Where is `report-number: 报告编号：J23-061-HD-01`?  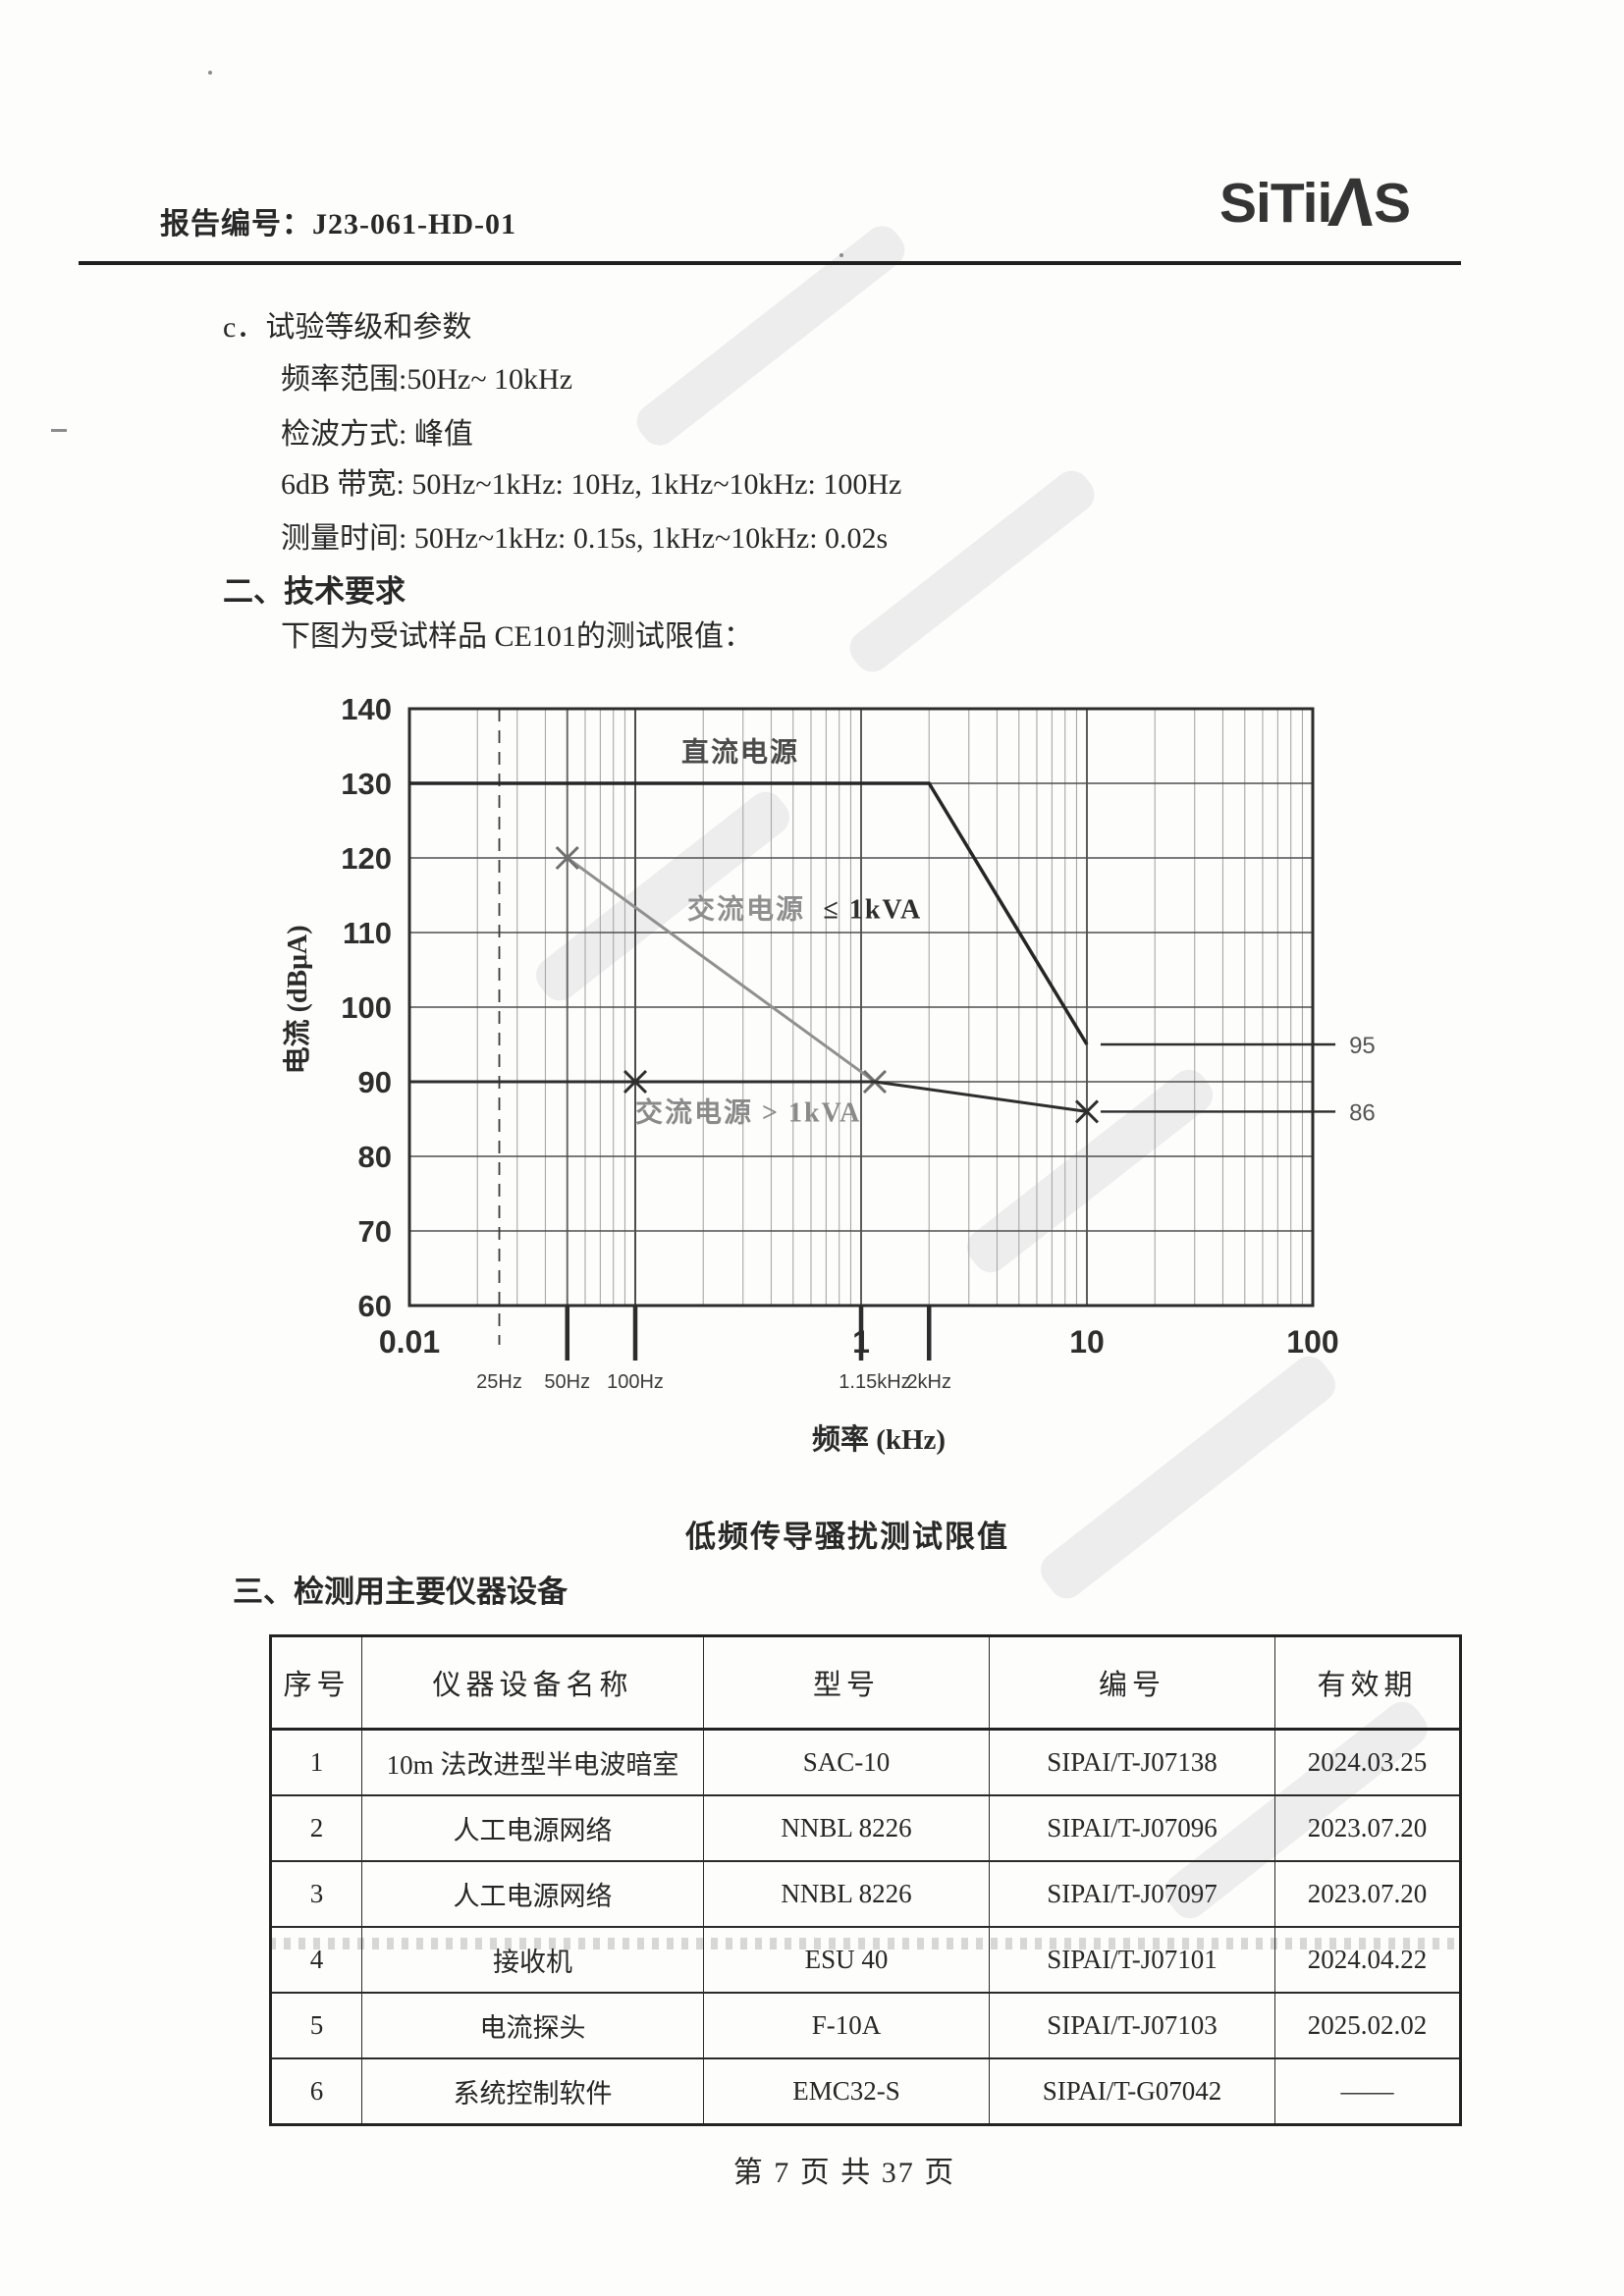
report-number: 报告编号：J23-061-HD-01 is located at coordinates (338, 220).